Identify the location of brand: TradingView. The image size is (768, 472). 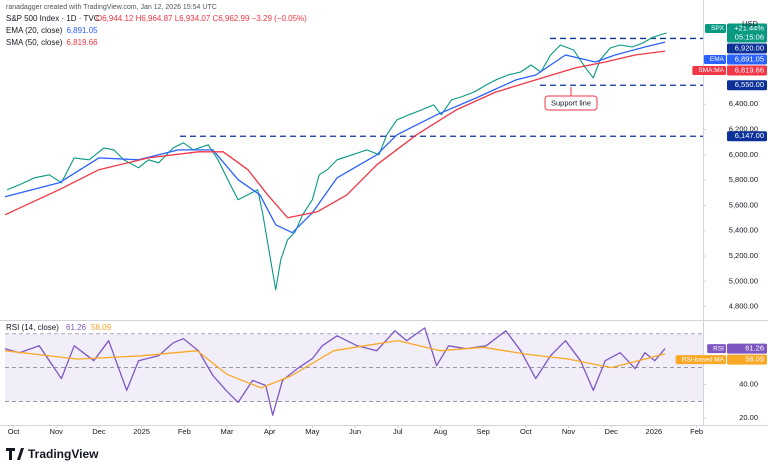
(52, 454).